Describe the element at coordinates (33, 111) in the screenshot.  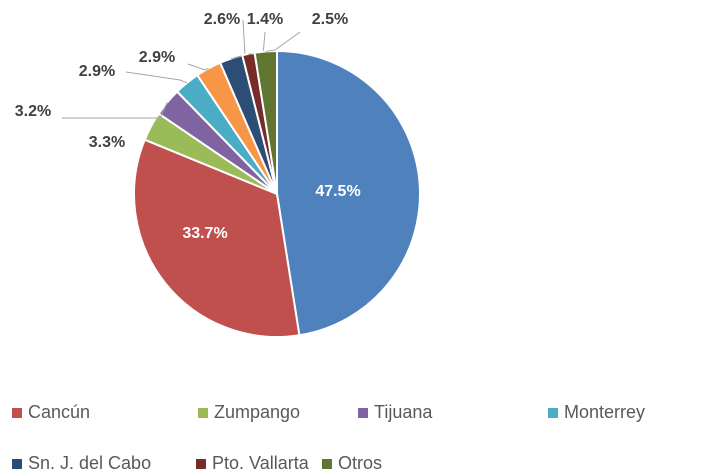
I see `data-label: 3.2%` at that location.